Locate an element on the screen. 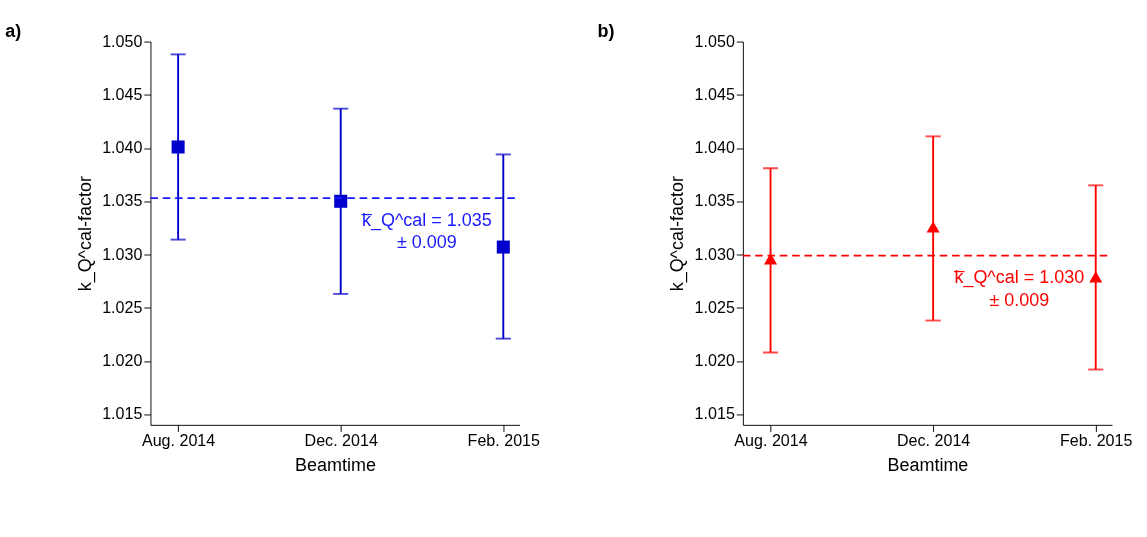 Image resolution: width=1147 pixels, height=537 pixels. chart-title: a) is located at coordinates (13, 30).